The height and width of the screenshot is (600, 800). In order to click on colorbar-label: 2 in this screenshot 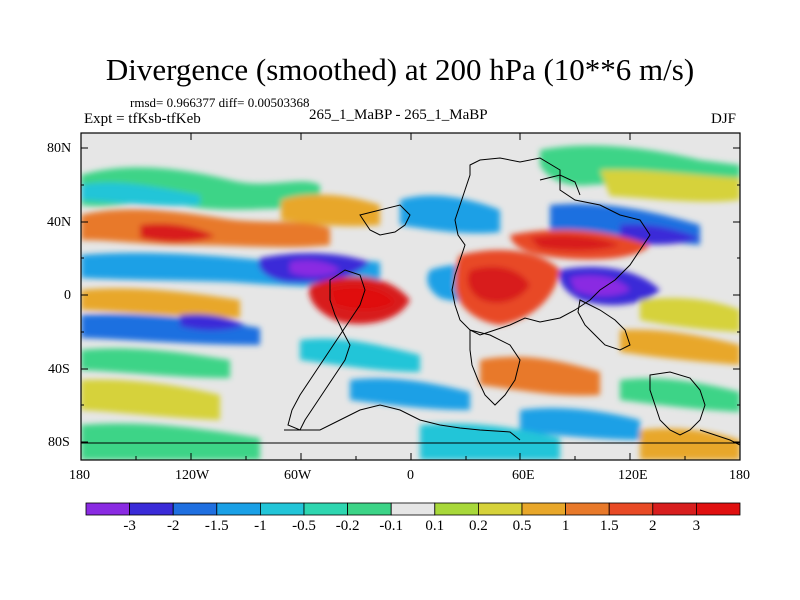, I will do `click(653, 526)`.